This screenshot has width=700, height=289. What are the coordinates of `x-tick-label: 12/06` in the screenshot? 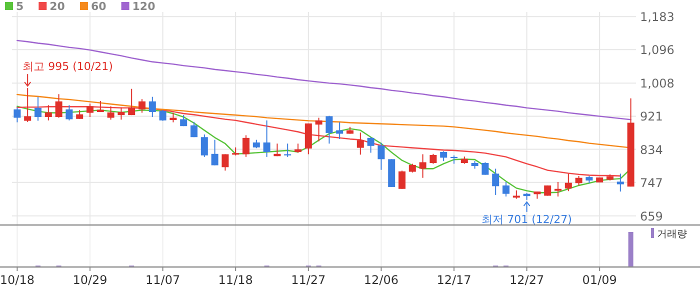 It's located at (381, 280).